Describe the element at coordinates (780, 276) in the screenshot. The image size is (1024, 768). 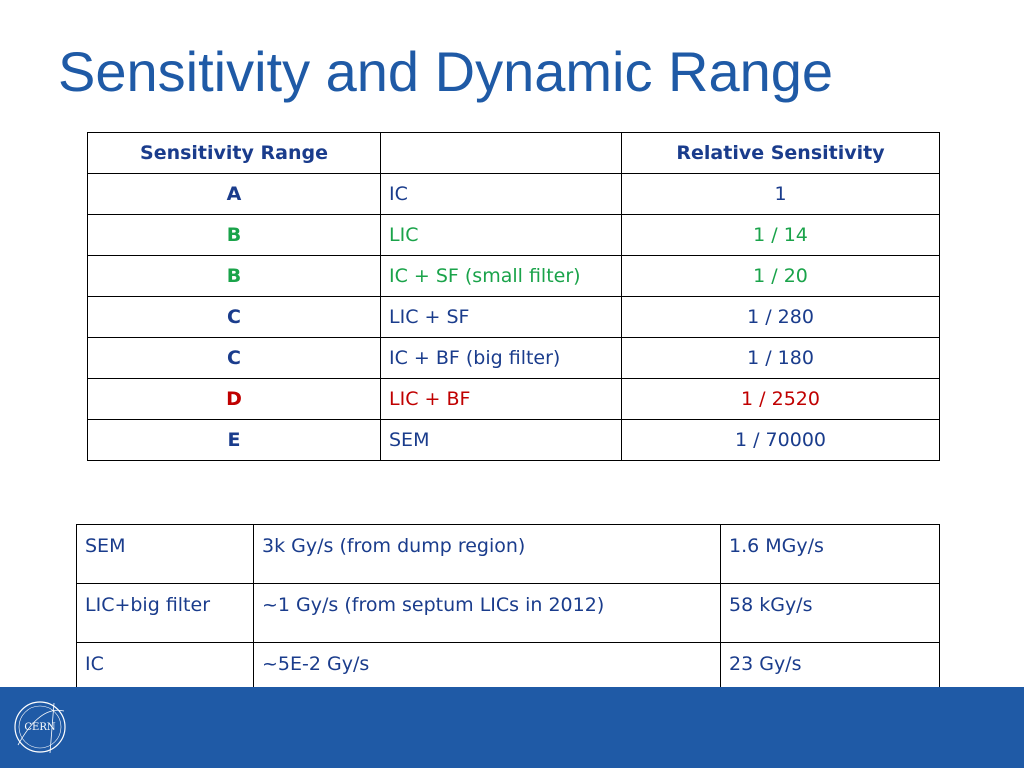
I see `sensitivity-cell: 1 / 20` at that location.